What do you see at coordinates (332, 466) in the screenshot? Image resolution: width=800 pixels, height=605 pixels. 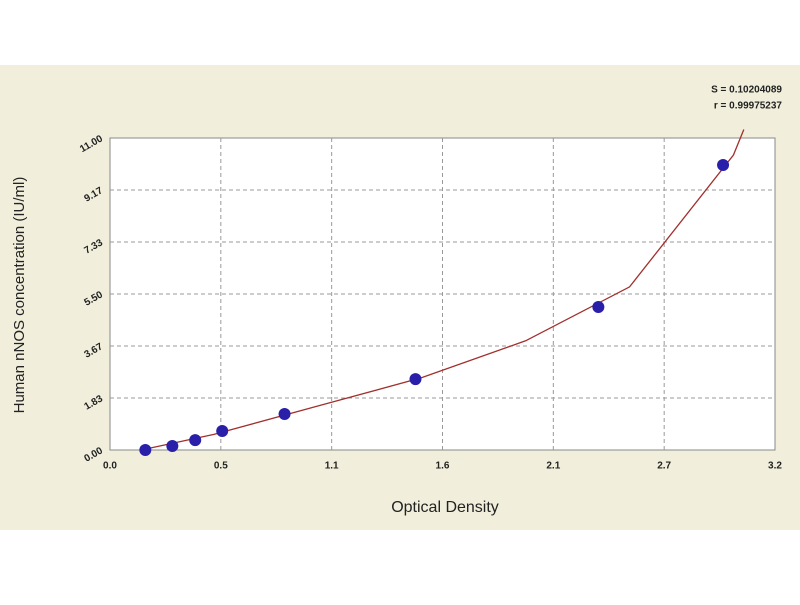 I see `x-tick-label: 1.1` at bounding box center [332, 466].